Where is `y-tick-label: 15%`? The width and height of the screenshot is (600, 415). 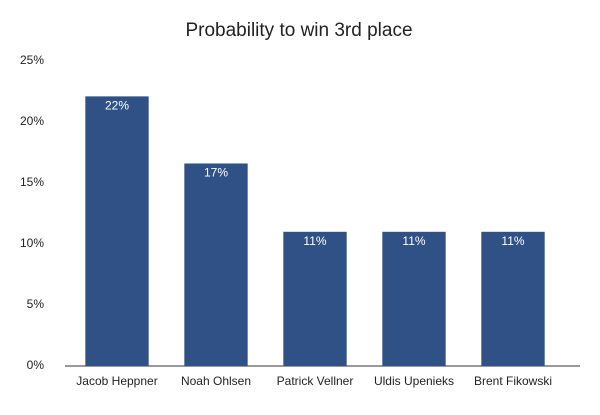
y-tick-label: 15% is located at coordinates (32, 182).